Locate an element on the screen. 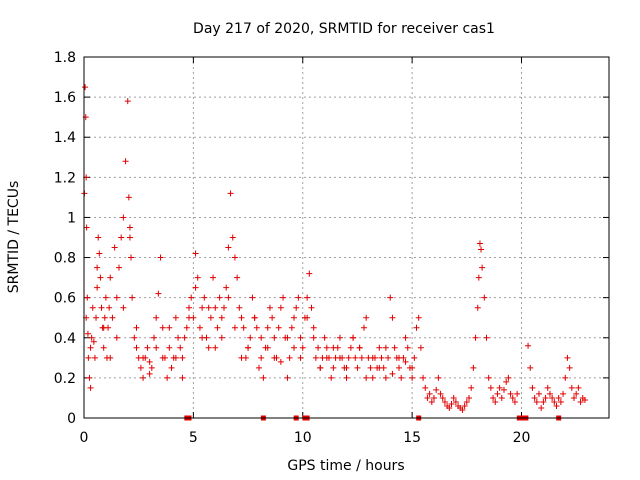  y-tick-label: 0.2 is located at coordinates (65, 379).